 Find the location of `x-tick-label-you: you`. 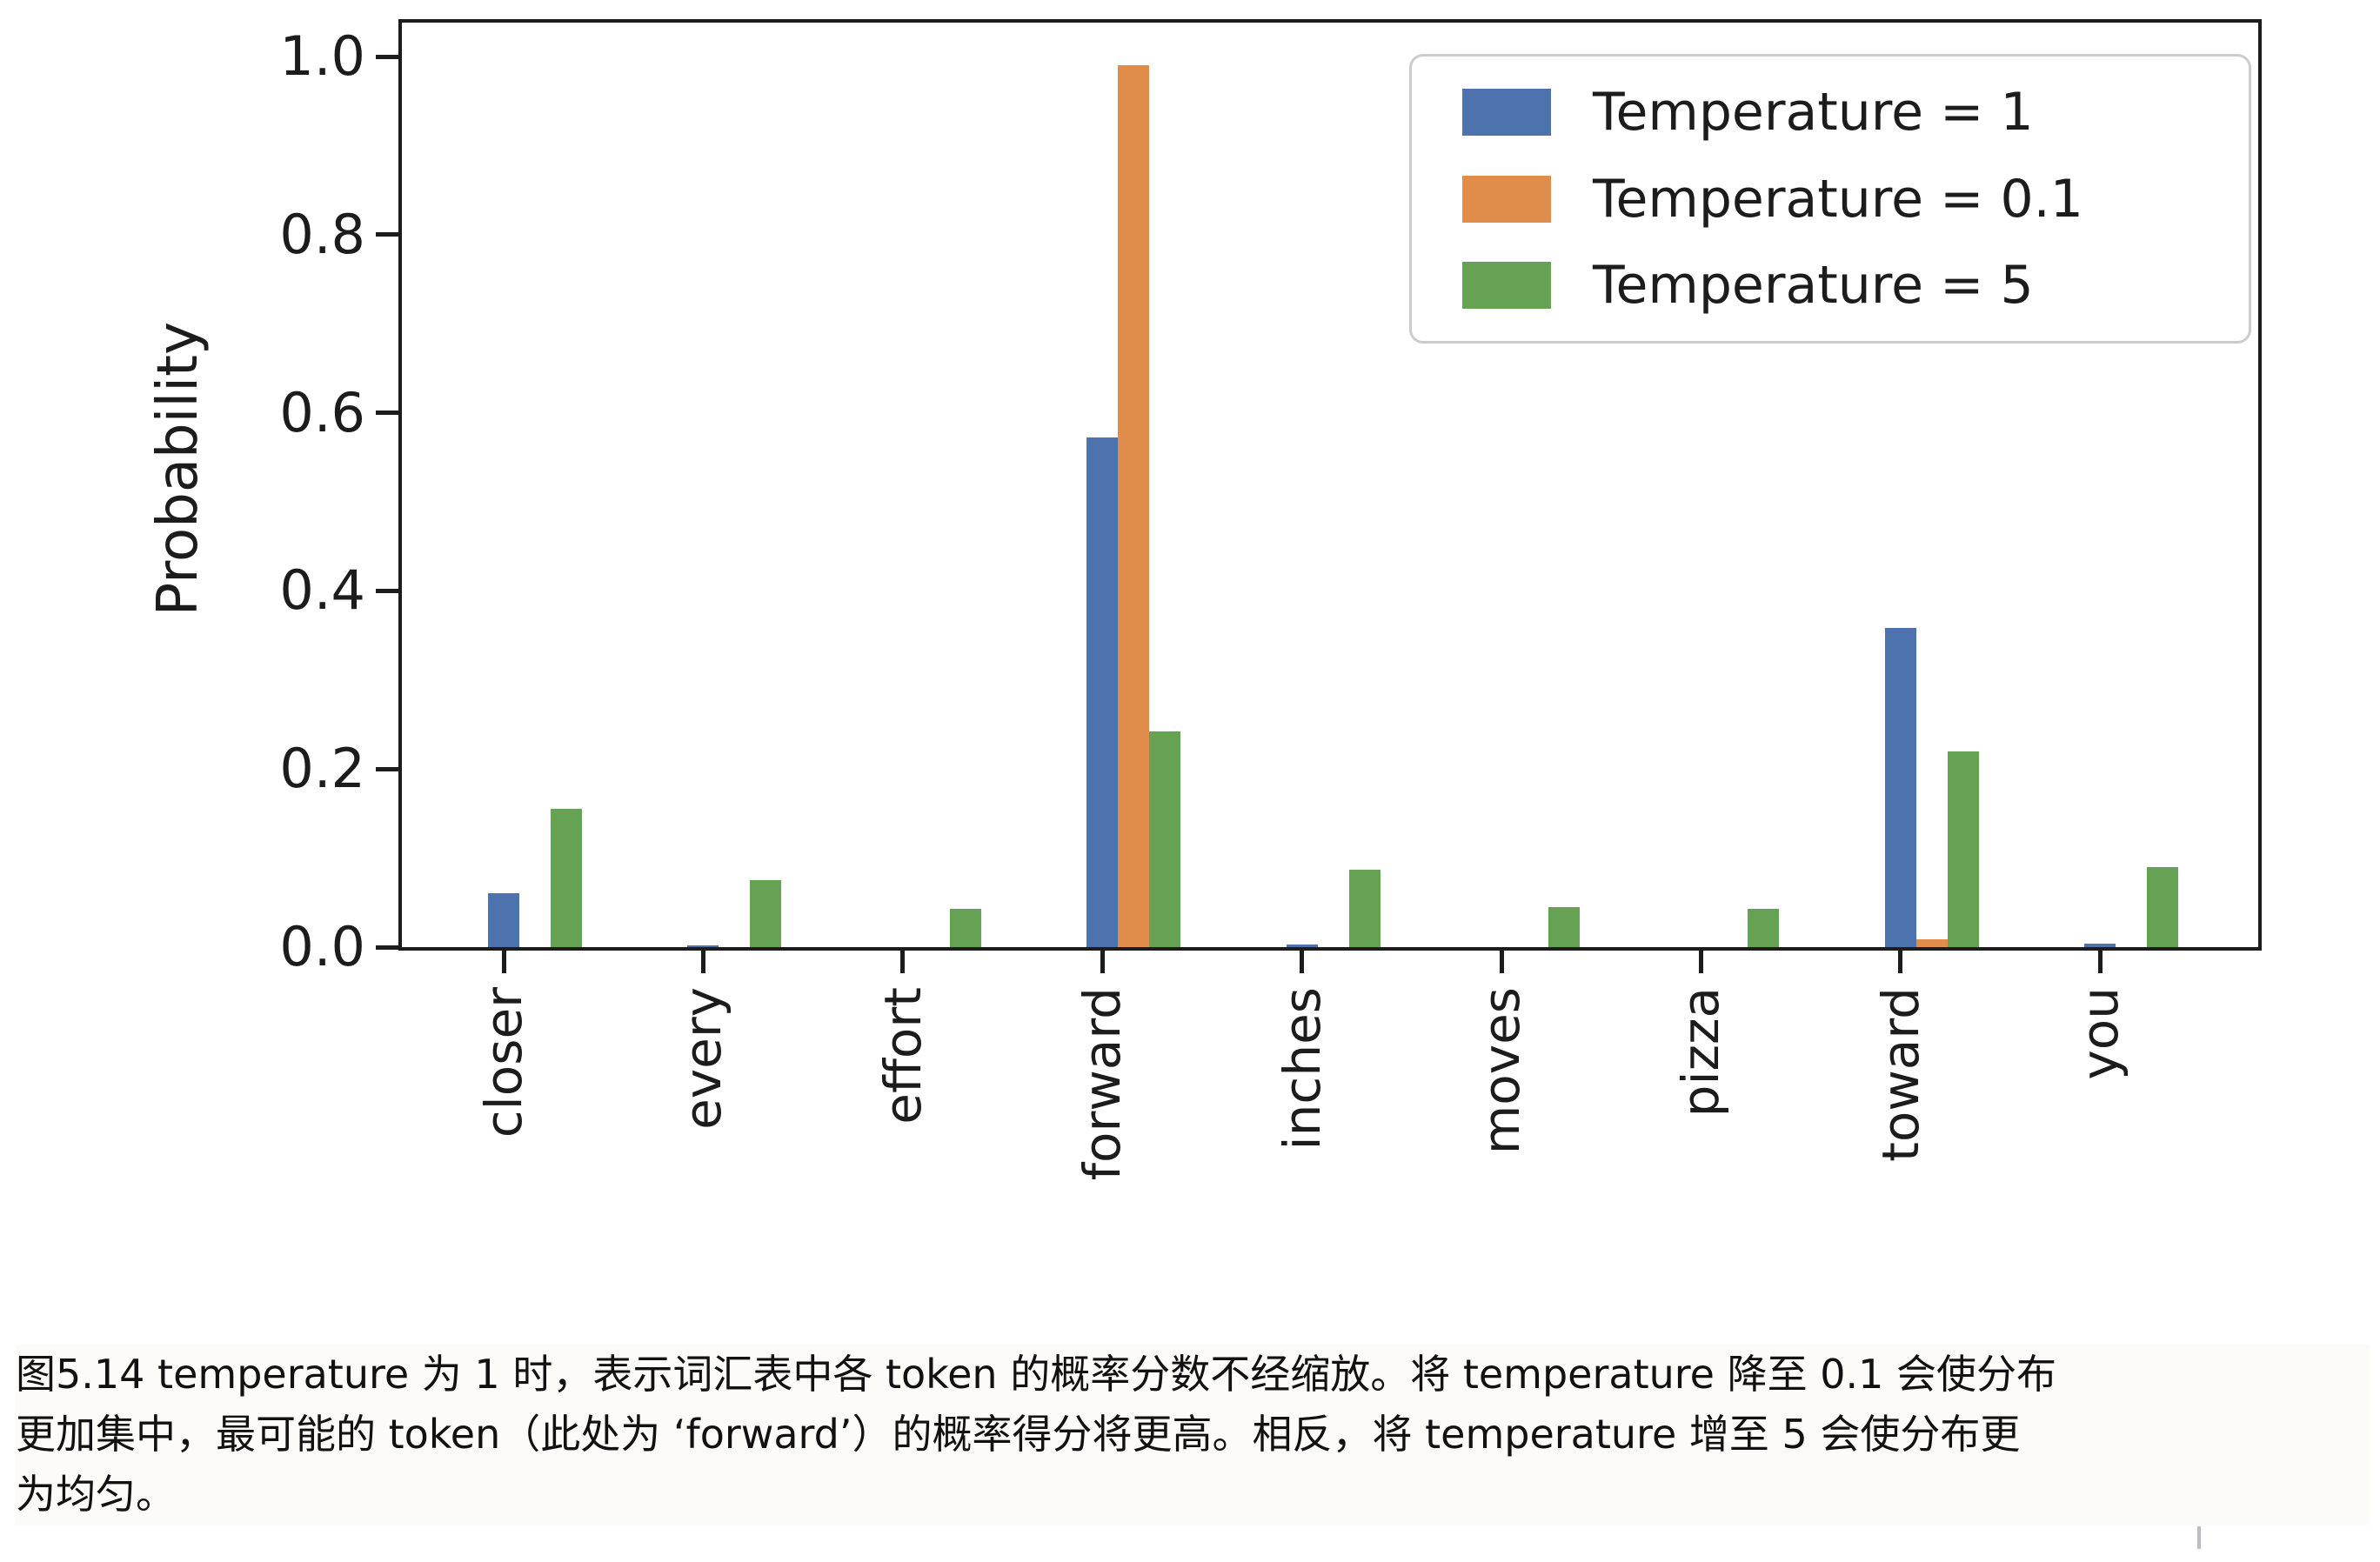

x-tick-label-you: you is located at coordinates (2100, 1033).